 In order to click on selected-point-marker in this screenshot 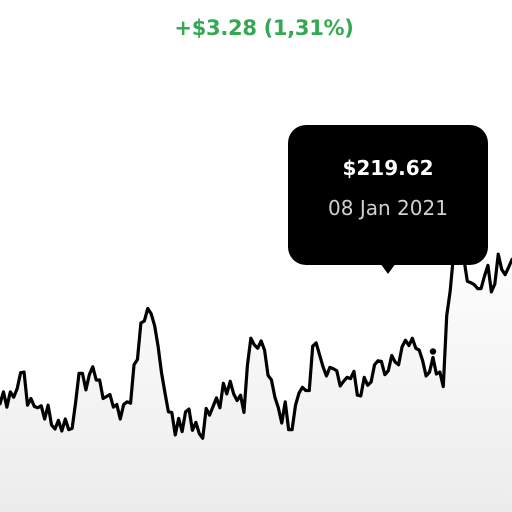, I will do `click(433, 351)`.